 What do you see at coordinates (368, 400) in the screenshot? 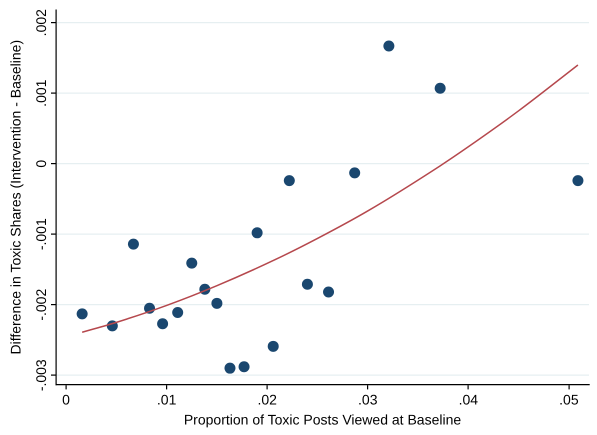
I see `x-tick-label: .03` at bounding box center [368, 400].